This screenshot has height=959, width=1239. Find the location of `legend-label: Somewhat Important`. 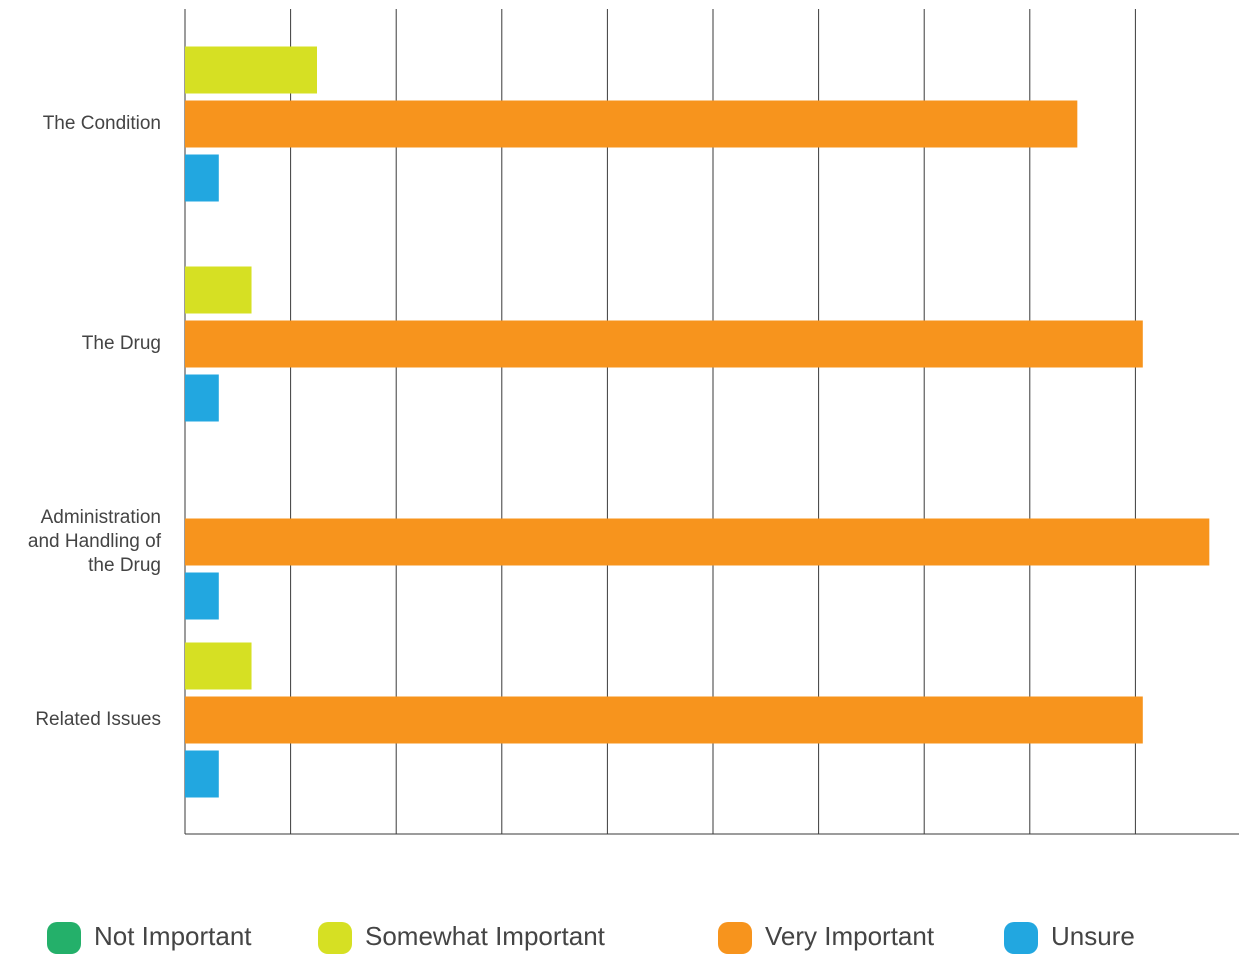

legend-label: Somewhat Important is located at coordinates (485, 936).